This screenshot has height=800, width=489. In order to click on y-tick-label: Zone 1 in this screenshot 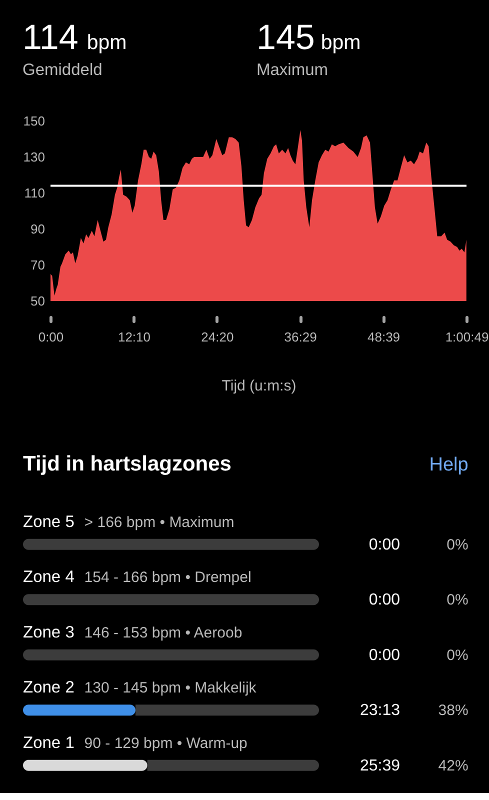, I will do `click(48, 743)`.